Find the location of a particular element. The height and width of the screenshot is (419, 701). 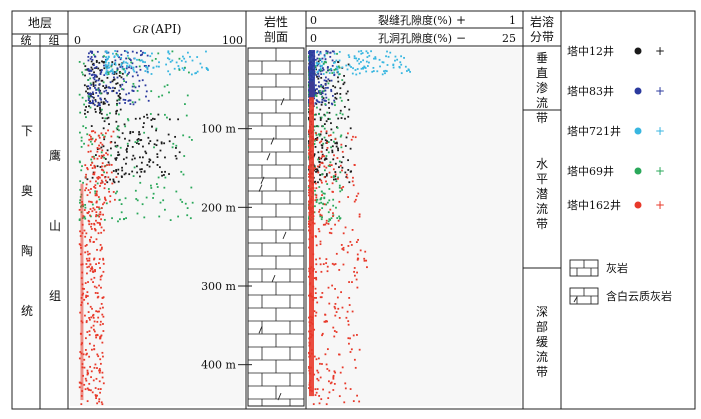

group-char: 山 is located at coordinates (55, 226).